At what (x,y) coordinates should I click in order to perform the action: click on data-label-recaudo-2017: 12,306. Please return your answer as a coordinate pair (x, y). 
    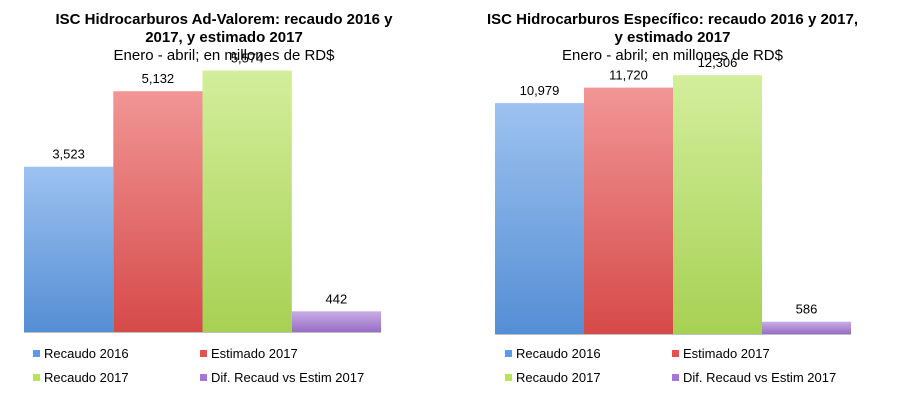
    Looking at the image, I should click on (718, 62).